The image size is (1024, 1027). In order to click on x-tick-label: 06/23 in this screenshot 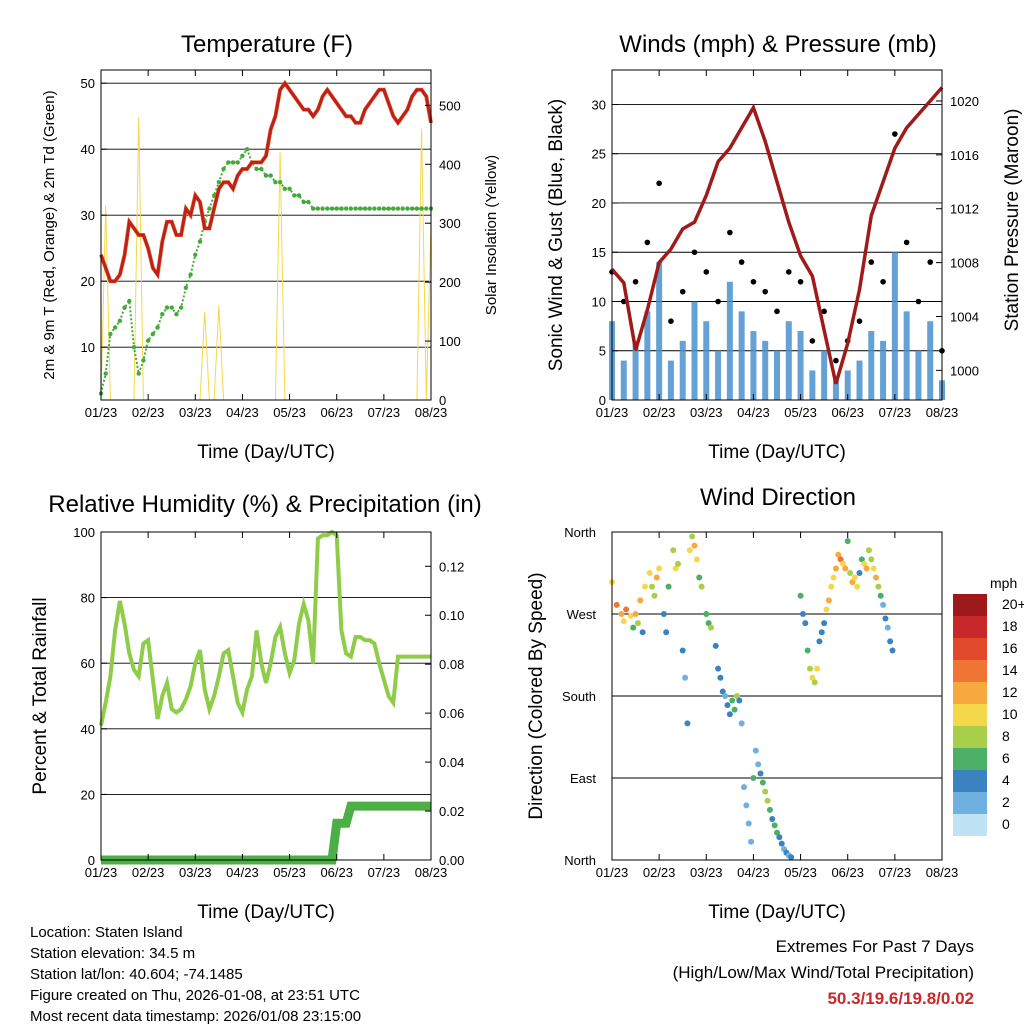, I will do `click(336, 412)`.